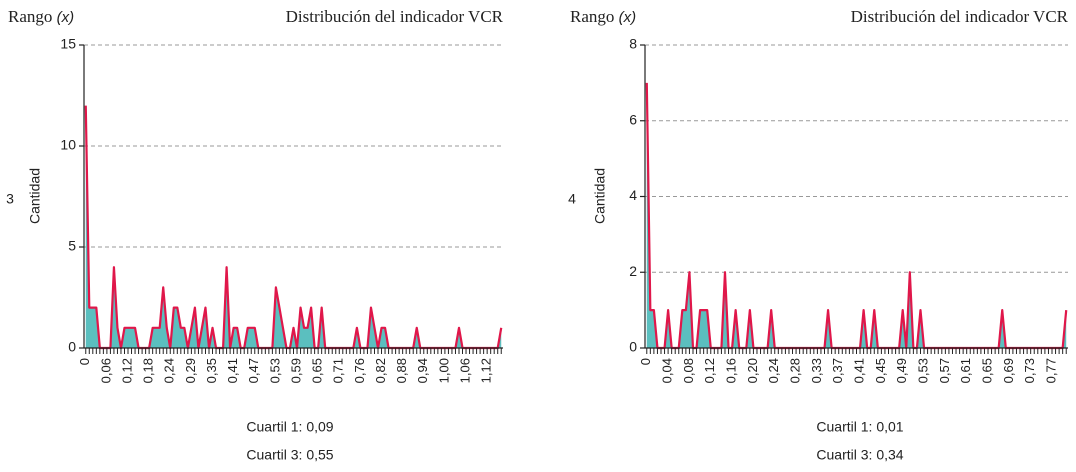 The image size is (1076, 472). What do you see at coordinates (295, 370) in the screenshot?
I see `x-tick-label: 0,59` at bounding box center [295, 370].